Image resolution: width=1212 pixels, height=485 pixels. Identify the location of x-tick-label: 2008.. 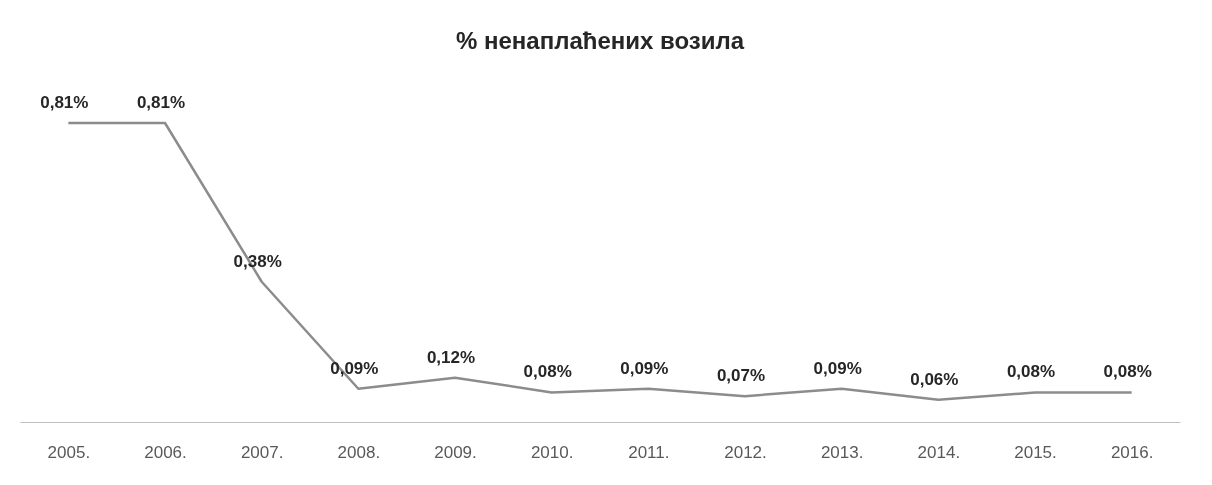
(359, 452).